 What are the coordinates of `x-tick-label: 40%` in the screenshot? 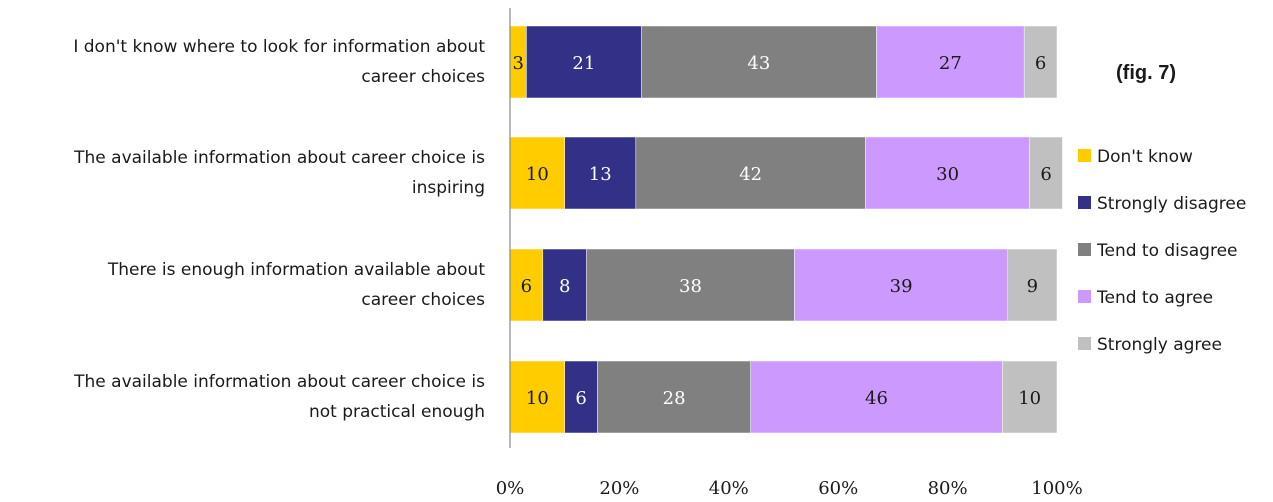 It's located at (729, 488).